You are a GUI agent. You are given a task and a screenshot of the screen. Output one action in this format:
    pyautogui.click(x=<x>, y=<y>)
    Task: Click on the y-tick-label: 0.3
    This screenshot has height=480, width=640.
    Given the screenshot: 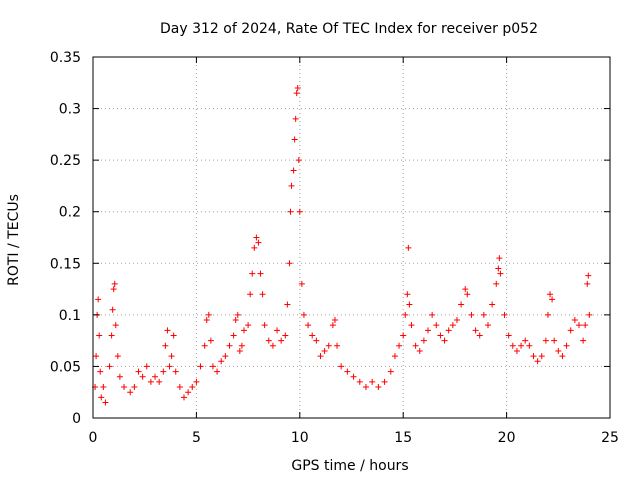 What is the action you would take?
    pyautogui.click(x=70, y=110)
    